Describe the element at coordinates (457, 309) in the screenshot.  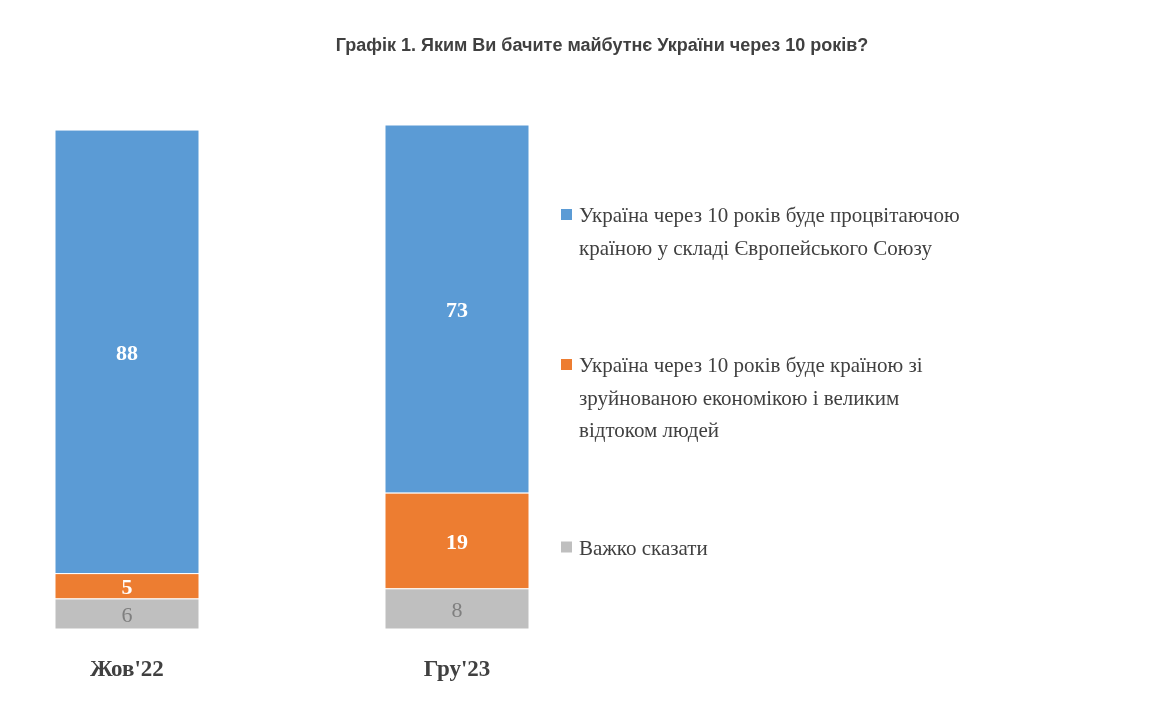
I see `data-label: 73` at that location.